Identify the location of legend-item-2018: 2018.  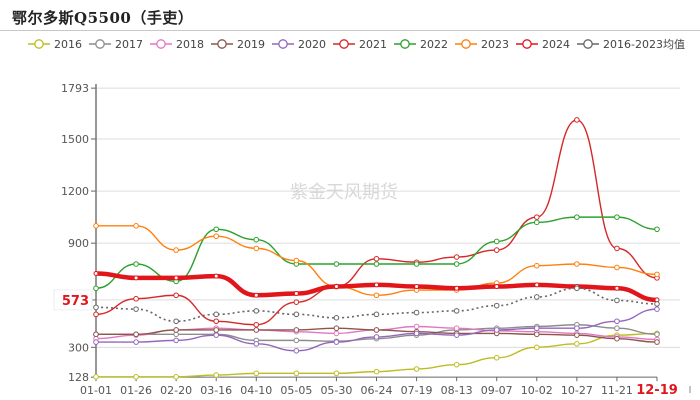
(177, 44).